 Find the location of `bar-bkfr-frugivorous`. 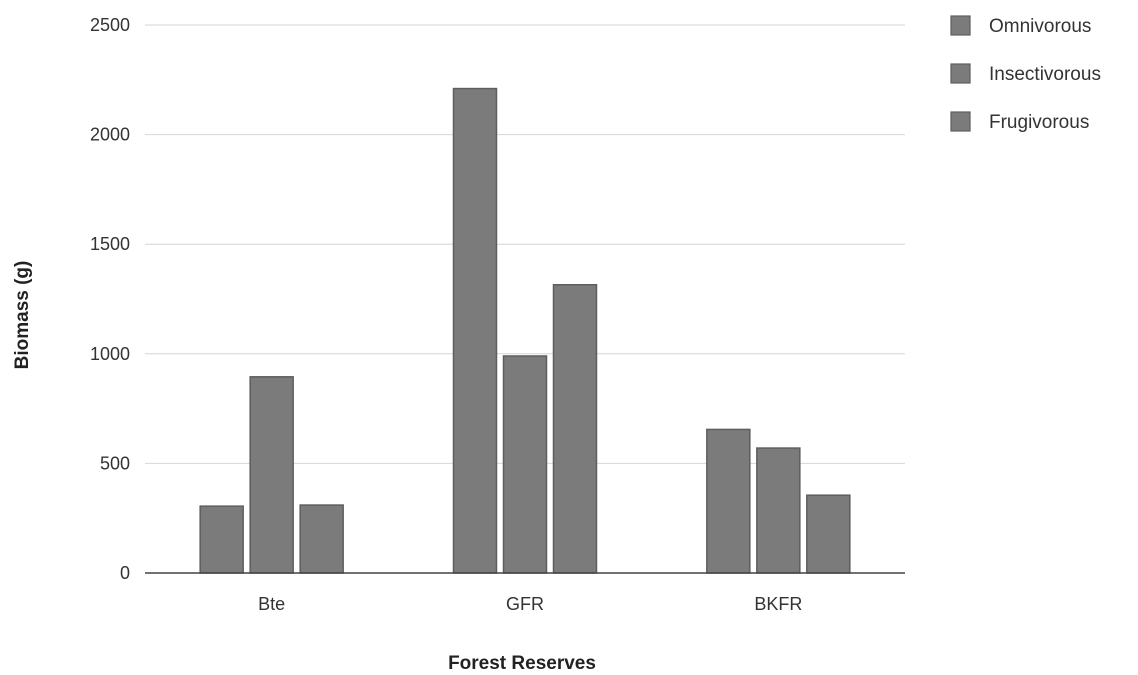

bar-bkfr-frugivorous is located at coordinates (828, 534).